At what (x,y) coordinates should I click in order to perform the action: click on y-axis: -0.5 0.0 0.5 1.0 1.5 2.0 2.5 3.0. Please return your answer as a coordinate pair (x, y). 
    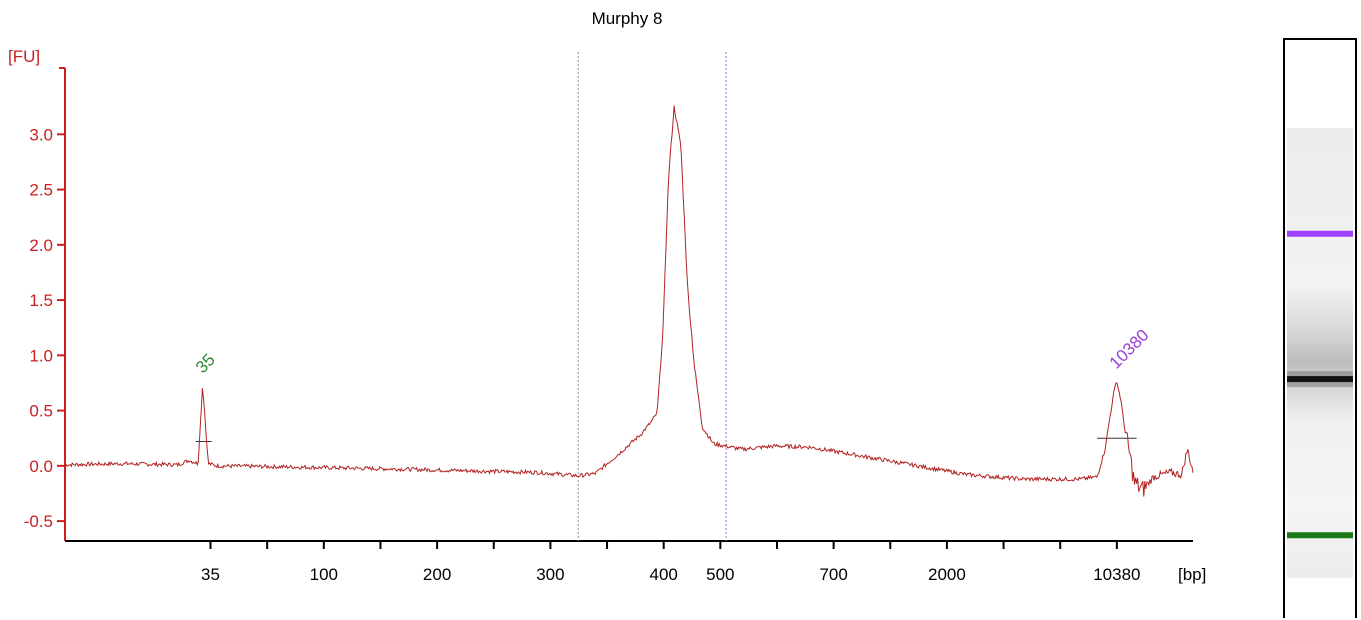
    Looking at the image, I should click on (45, 304).